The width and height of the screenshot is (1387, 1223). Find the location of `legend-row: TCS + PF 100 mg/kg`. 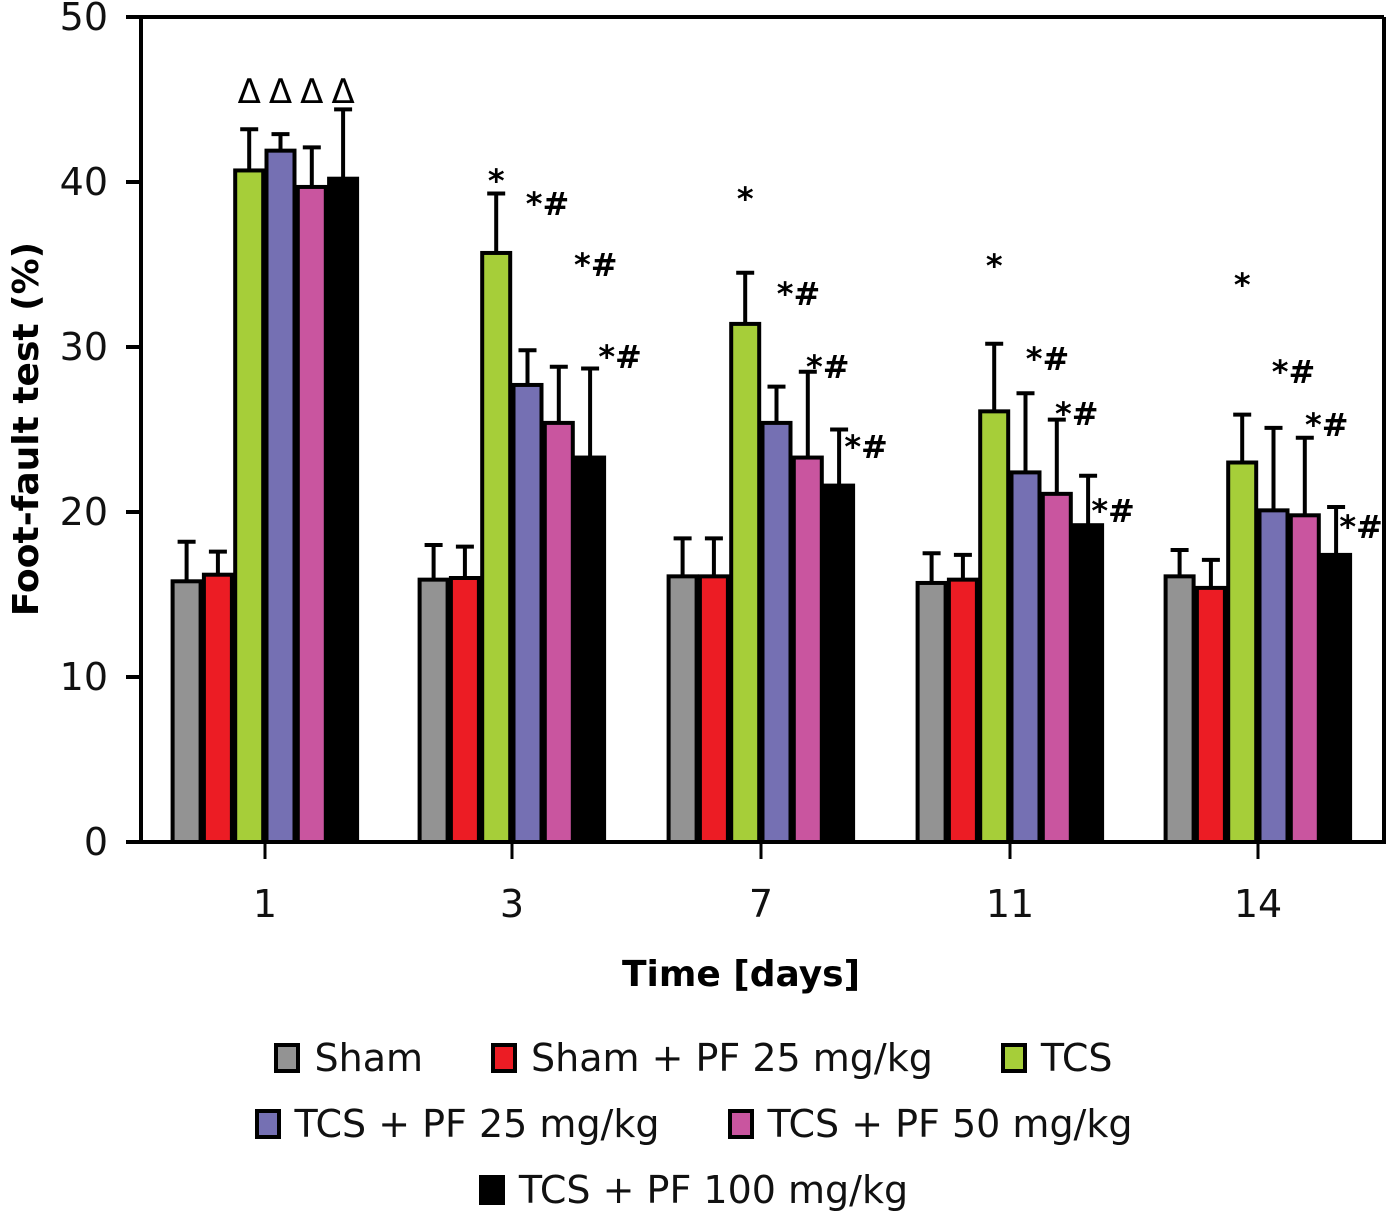

legend-row: TCS + PF 100 mg/kg is located at coordinates (693, 1190).